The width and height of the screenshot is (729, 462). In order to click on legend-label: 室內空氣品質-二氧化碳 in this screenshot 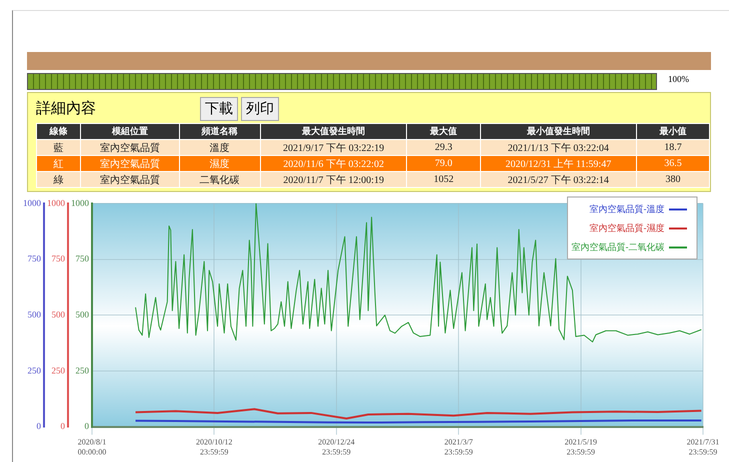, I will do `click(618, 247)`.